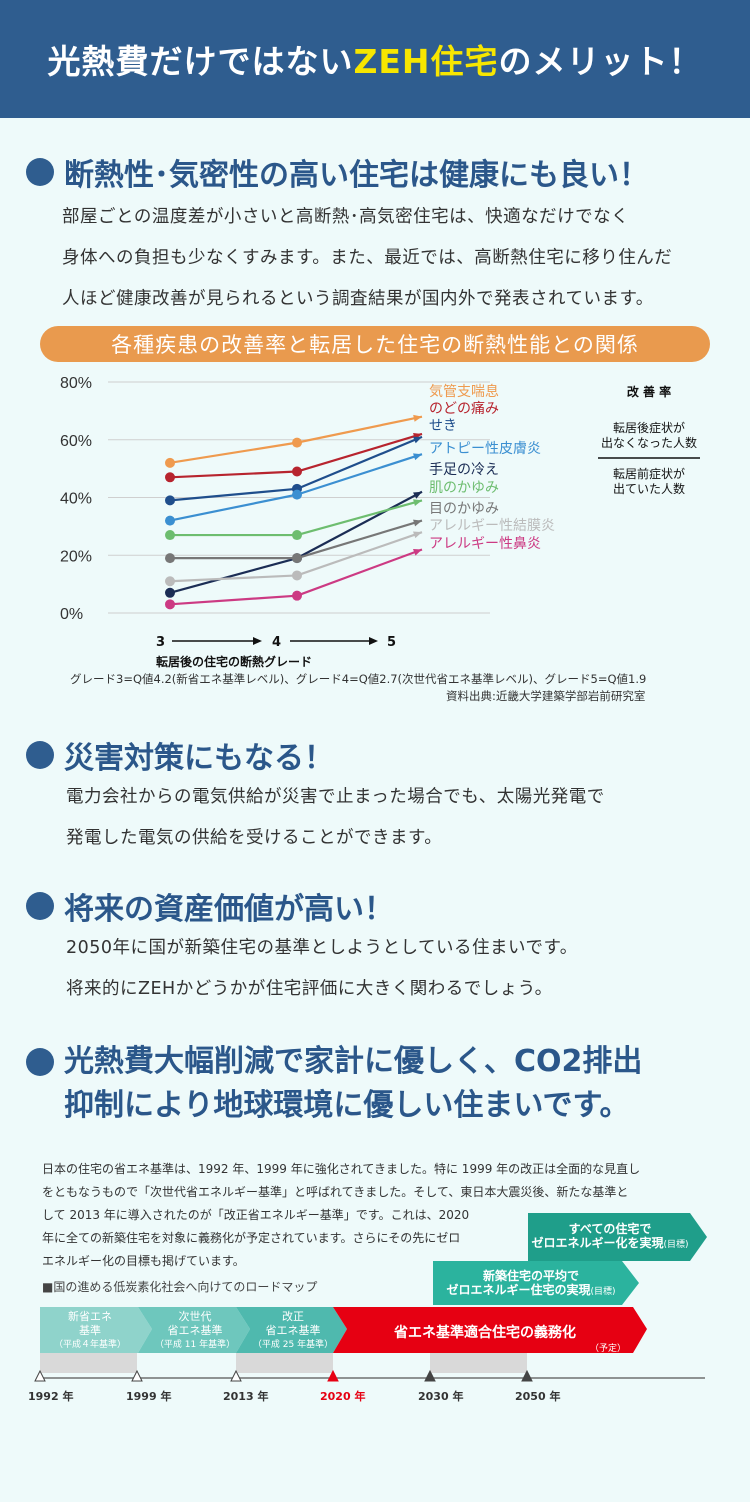 Image resolution: width=750 pixels, height=1502 pixels. What do you see at coordinates (180, 1287) in the screenshot?
I see `roadmap-label: ■国の進める低炭素化社会へ向けてのロードマップ` at bounding box center [180, 1287].